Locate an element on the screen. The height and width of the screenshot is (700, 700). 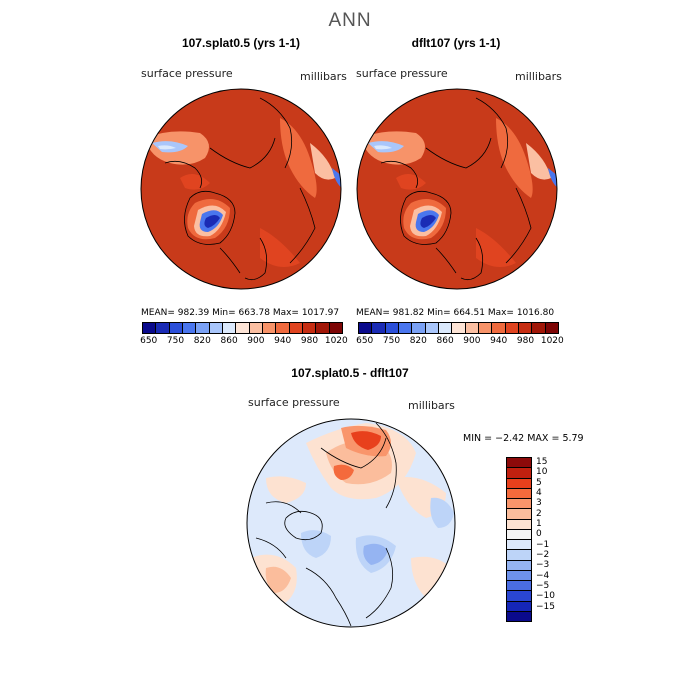
diff-colorbar is located at coordinates (519, 539).